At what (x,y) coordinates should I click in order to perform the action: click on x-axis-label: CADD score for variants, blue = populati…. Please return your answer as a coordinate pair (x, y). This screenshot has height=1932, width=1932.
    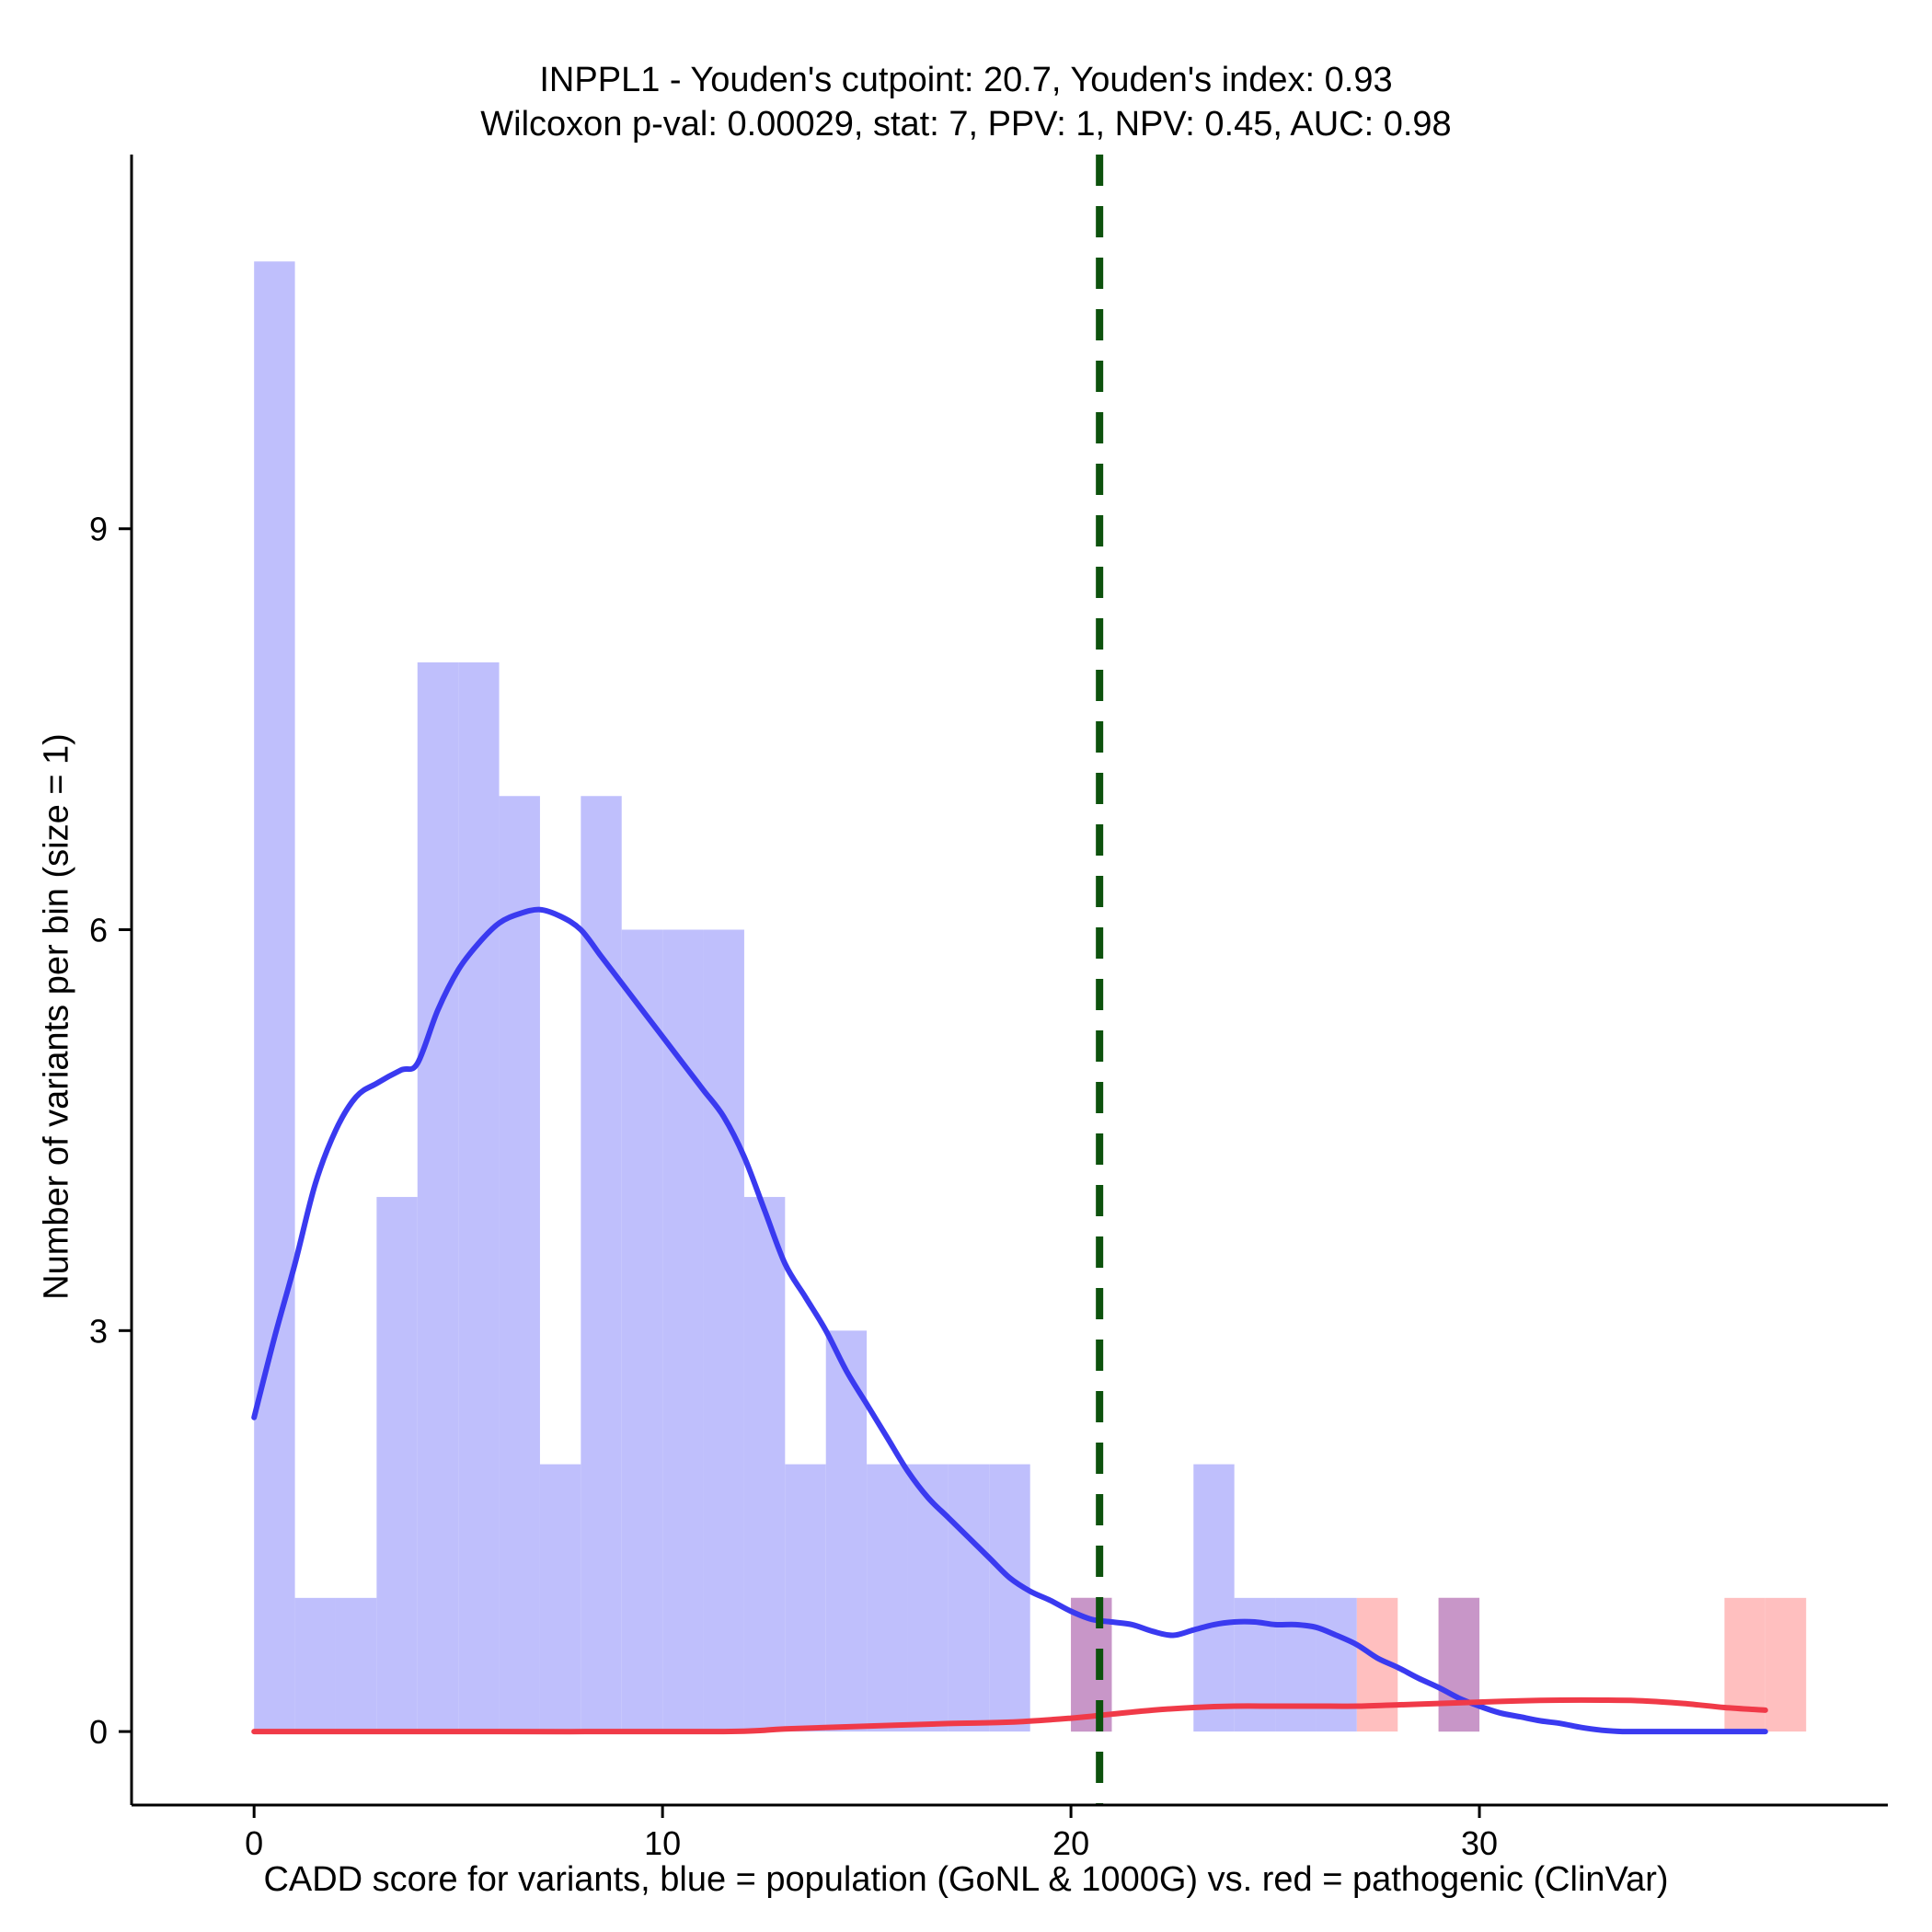
    Looking at the image, I should click on (966, 1879).